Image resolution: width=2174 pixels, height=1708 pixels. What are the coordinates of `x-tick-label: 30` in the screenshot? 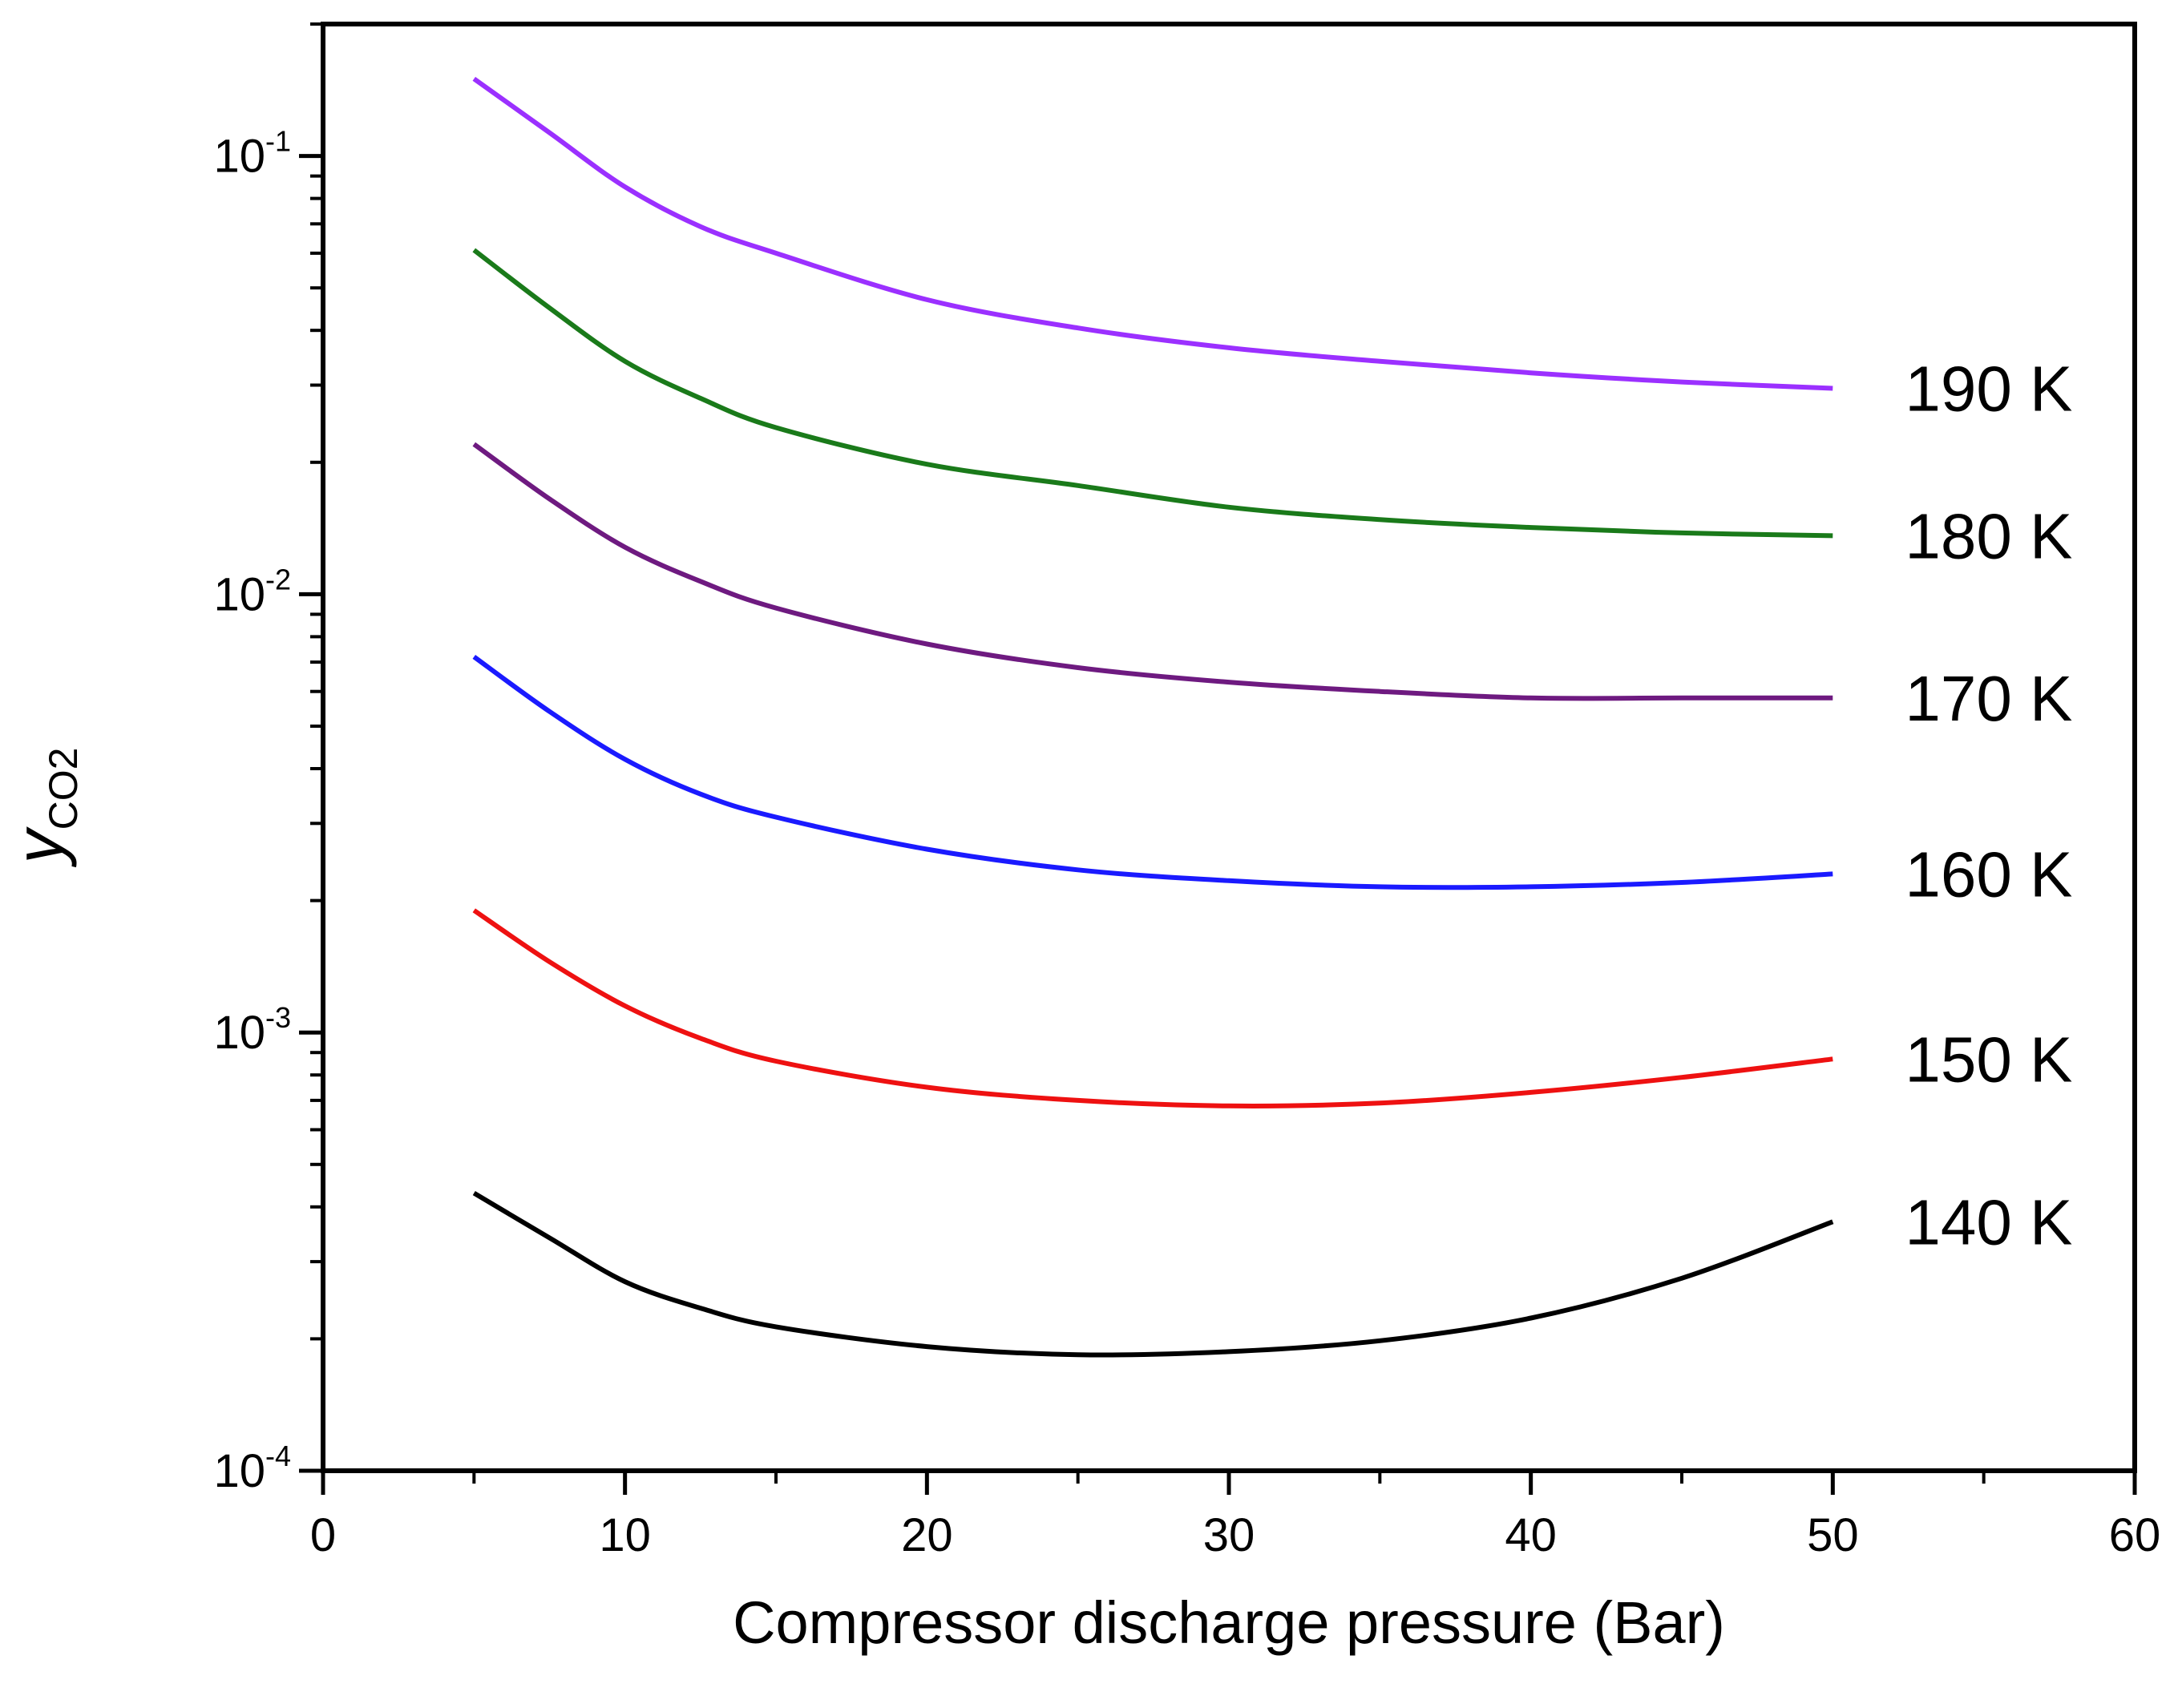 It's located at (1229, 1535).